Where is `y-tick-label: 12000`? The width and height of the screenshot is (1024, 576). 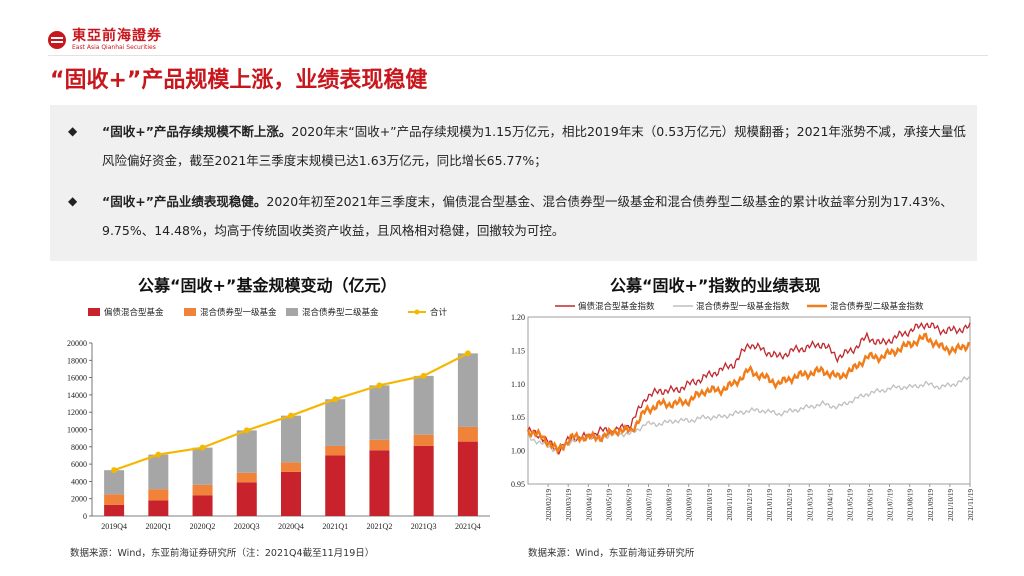 y-tick-label: 12000 is located at coordinates (77, 412).